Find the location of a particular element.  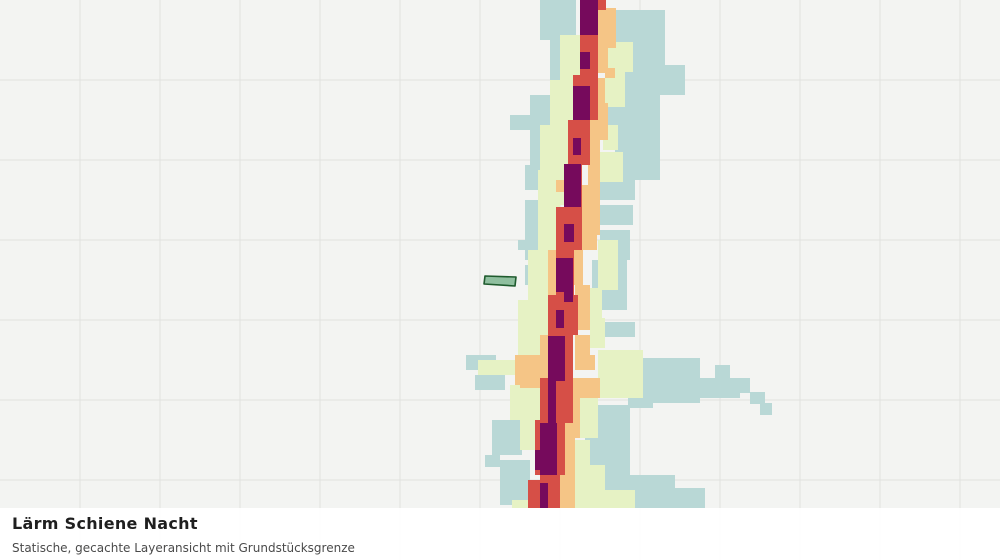

noise-zone-medium is located at coordinates (565, 258).